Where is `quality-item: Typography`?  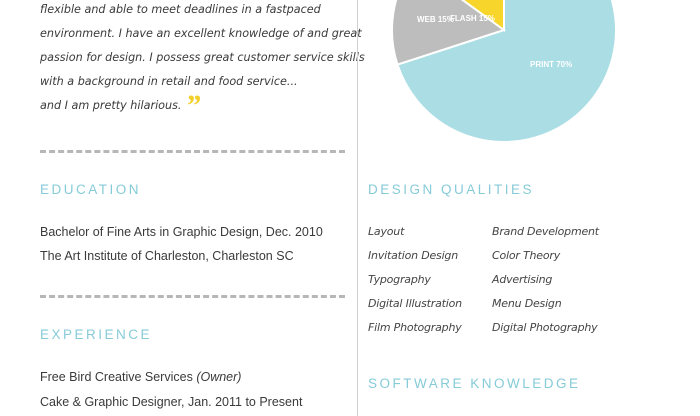
quality-item: Typography is located at coordinates (399, 279).